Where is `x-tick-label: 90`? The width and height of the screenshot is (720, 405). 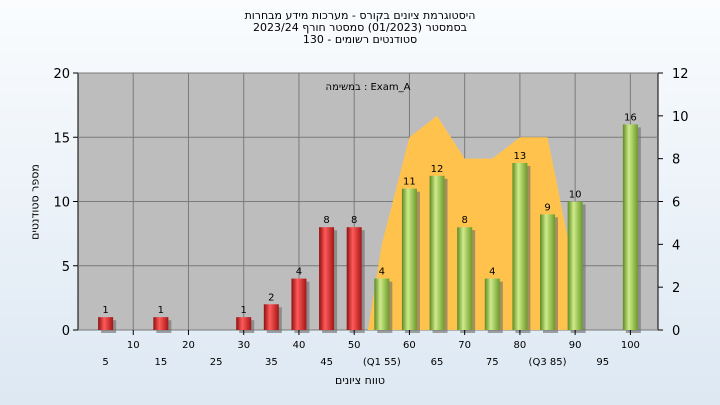 x-tick-label: 90 is located at coordinates (575, 345).